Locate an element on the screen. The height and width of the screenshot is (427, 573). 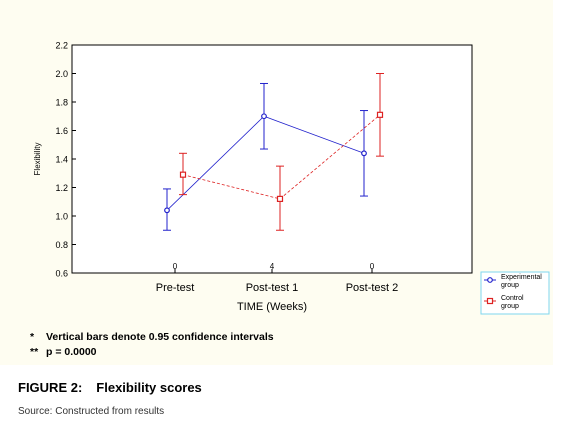
y-tick-label-0: 0.6 is located at coordinates (61, 274).